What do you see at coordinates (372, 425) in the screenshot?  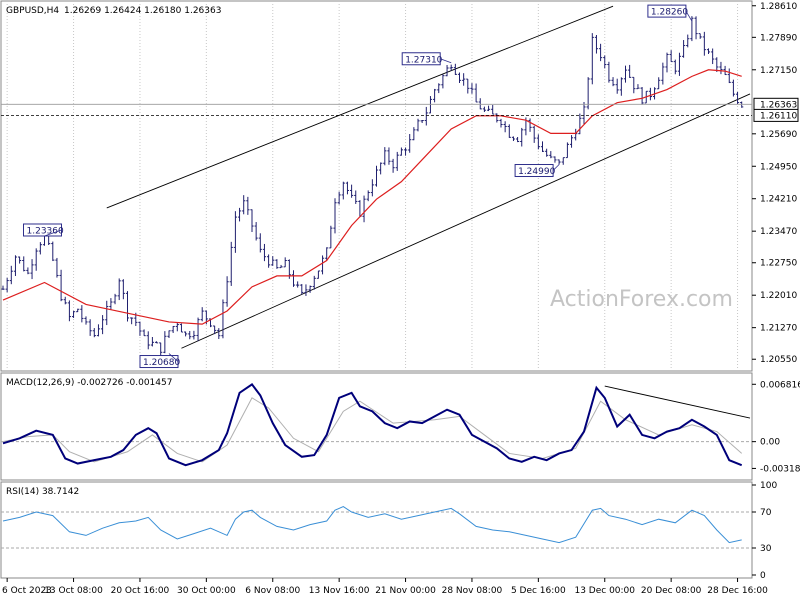 I see `macd-main-line` at bounding box center [372, 425].